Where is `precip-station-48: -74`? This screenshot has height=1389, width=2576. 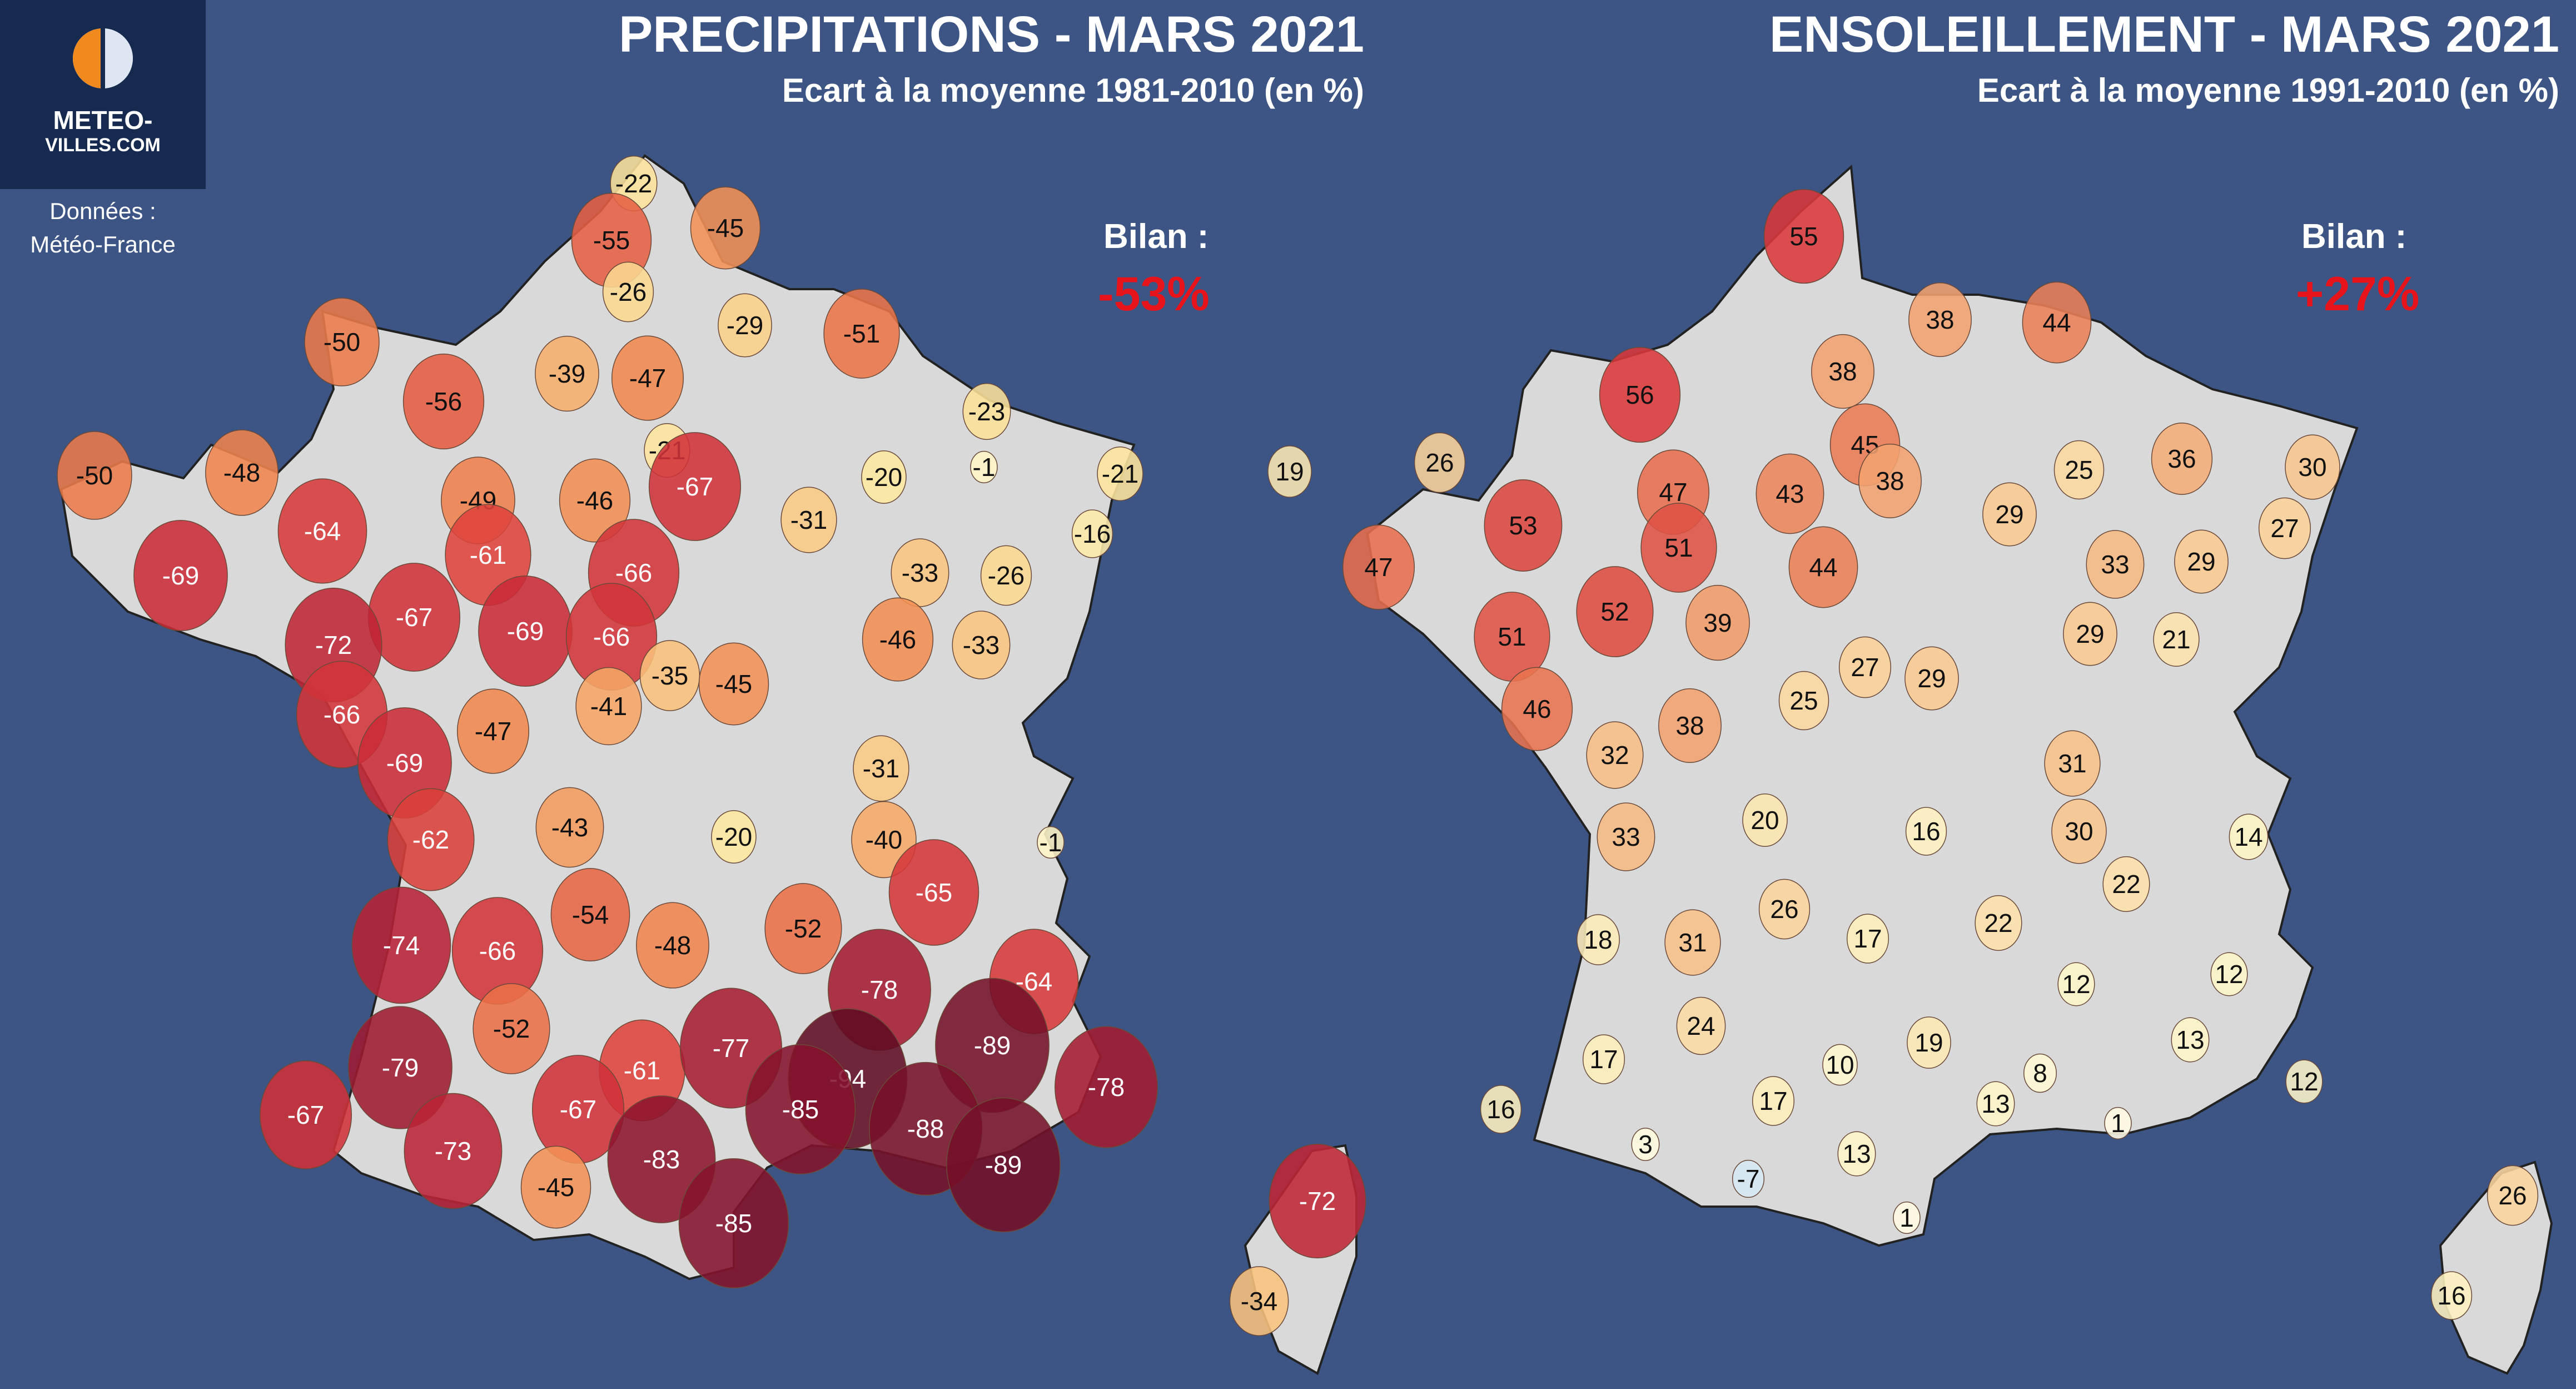
precip-station-48: -74 is located at coordinates (401, 945).